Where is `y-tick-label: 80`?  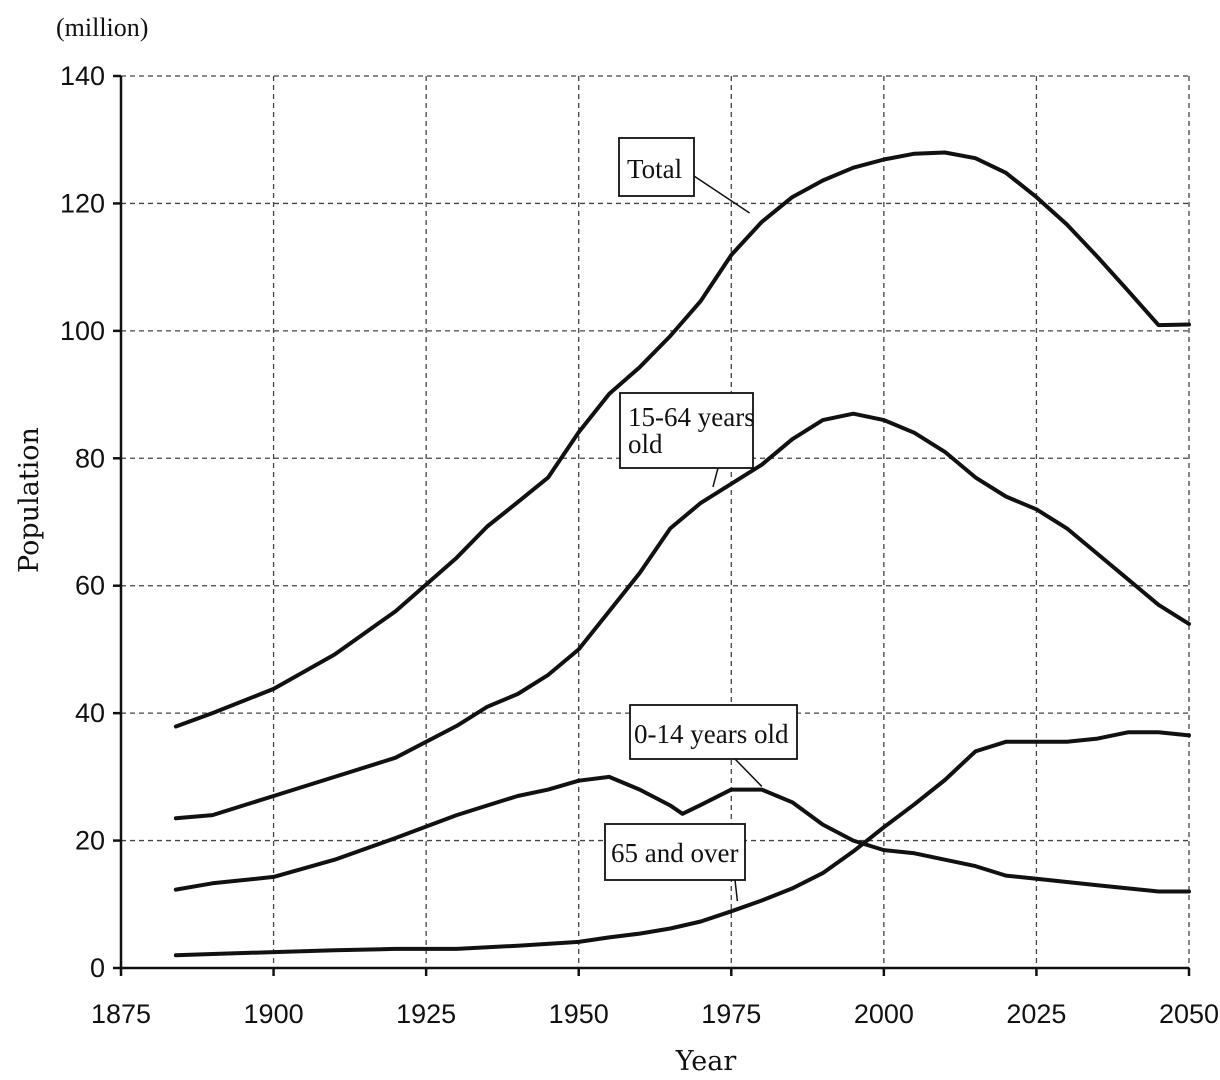 y-tick-label: 80 is located at coordinates (90, 458).